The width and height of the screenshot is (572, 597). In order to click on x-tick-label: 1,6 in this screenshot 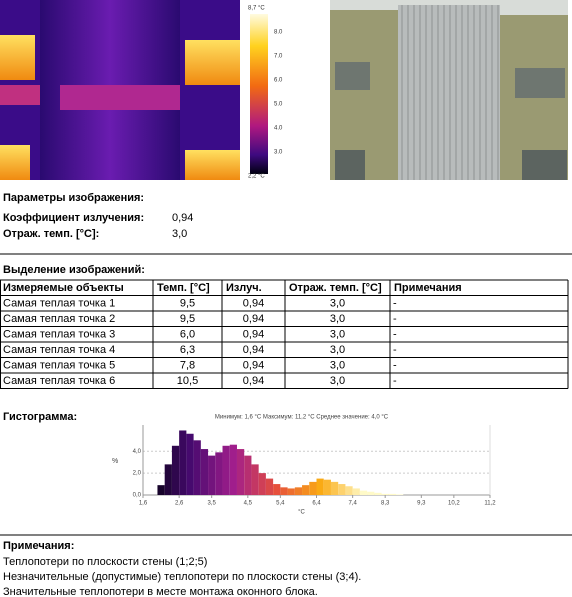, I will do `click(143, 504)`.